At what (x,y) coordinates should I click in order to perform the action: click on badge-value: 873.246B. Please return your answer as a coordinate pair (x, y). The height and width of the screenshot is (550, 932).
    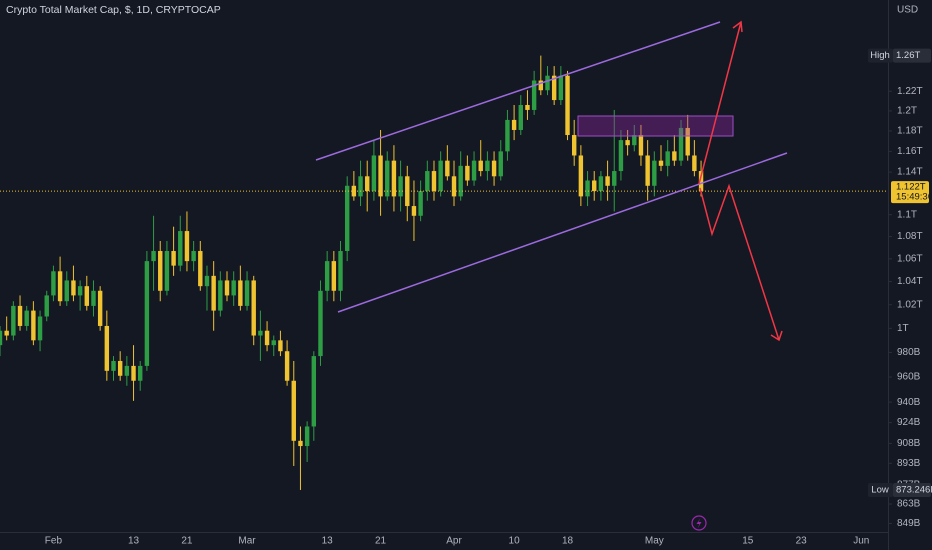
    Looking at the image, I should click on (914, 489).